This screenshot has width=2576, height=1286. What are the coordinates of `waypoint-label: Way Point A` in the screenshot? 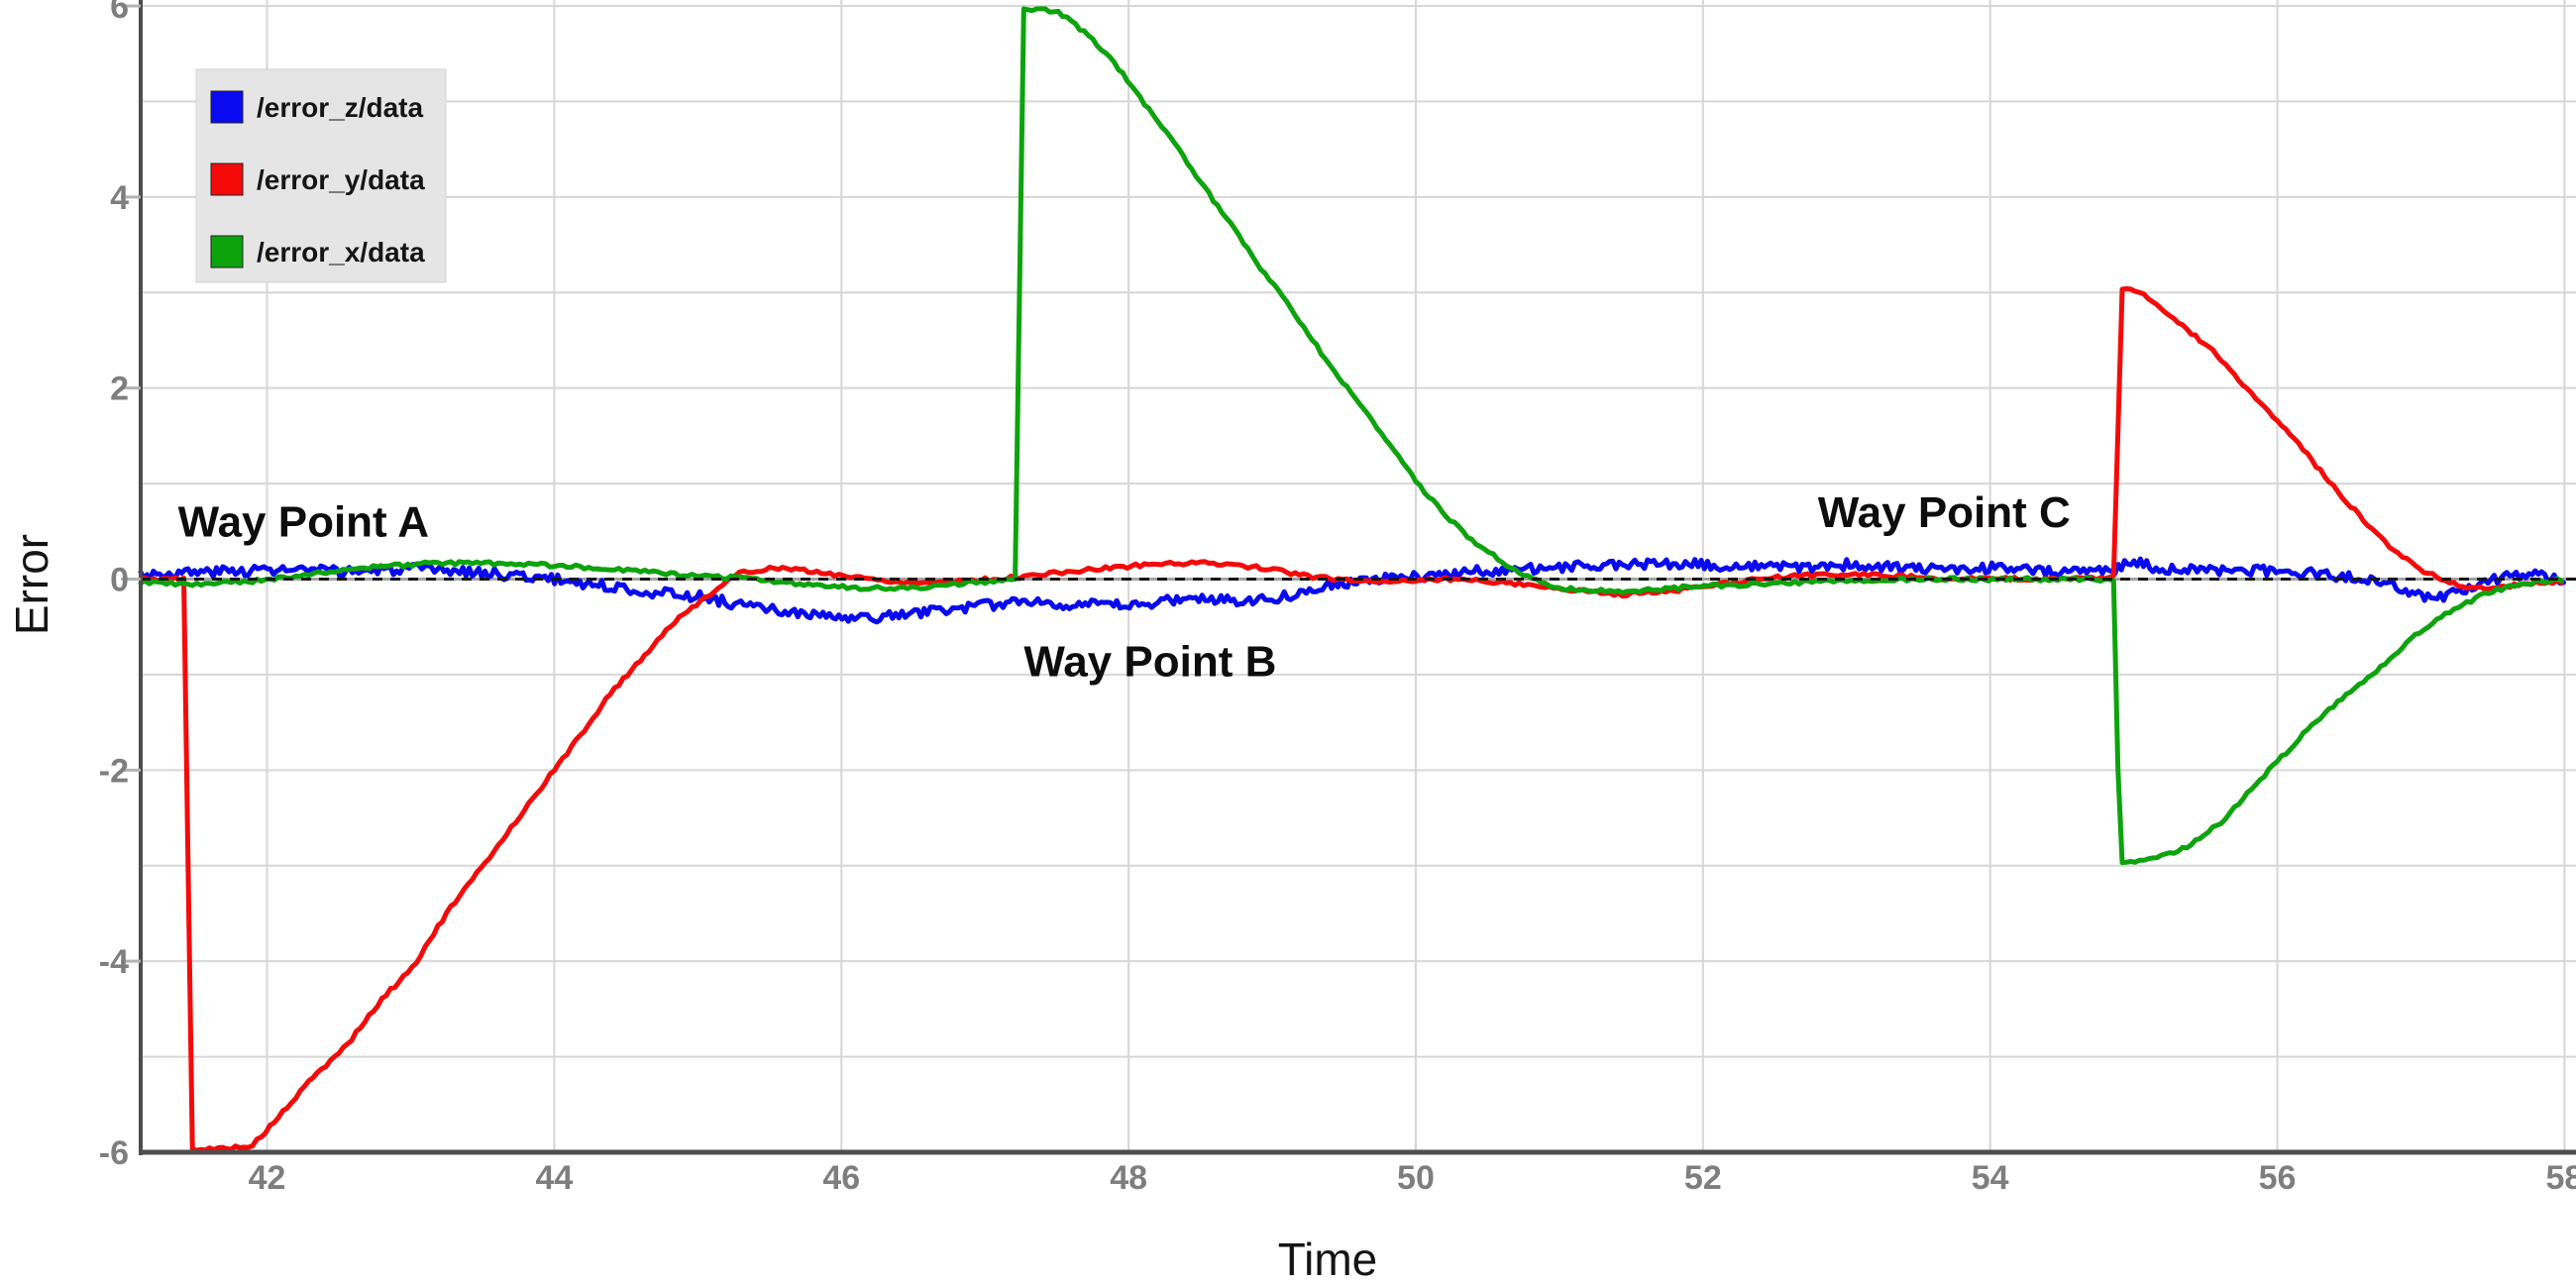 It's located at (303, 522).